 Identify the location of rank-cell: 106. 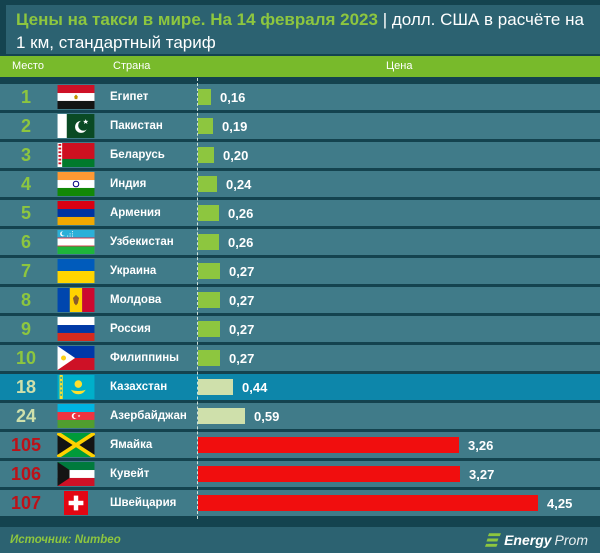
(26, 474).